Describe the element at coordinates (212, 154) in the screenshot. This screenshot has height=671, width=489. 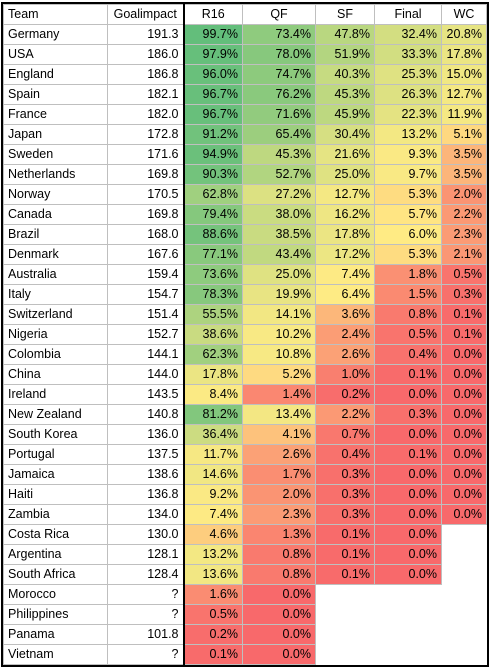
I see `cell-r16: 94.9%` at that location.